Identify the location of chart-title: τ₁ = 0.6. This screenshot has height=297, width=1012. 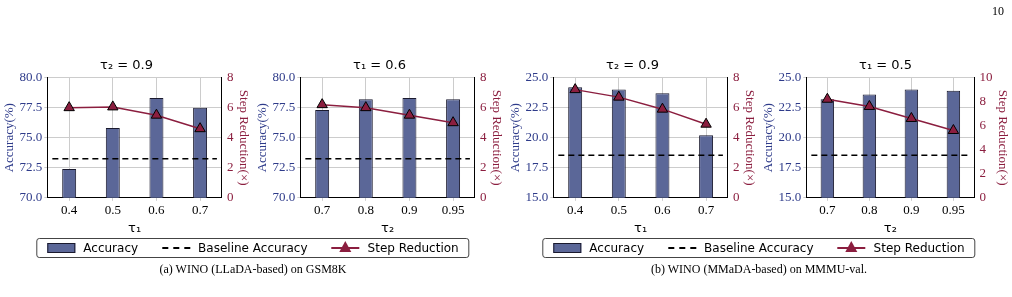
(379, 65).